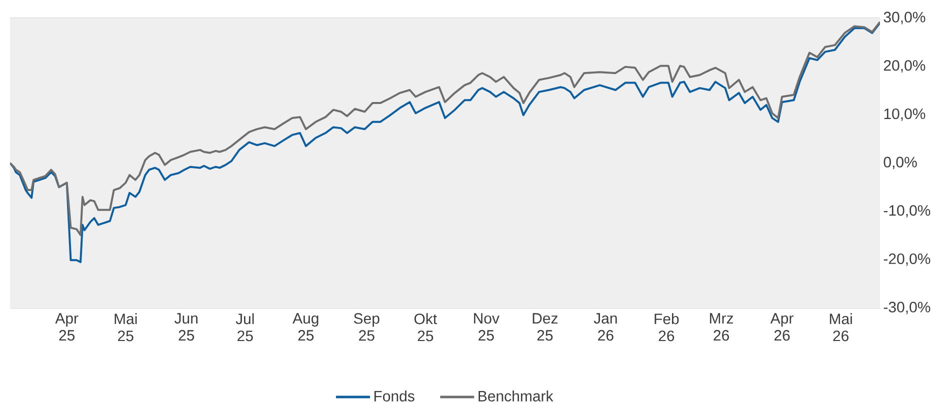 This screenshot has width=947, height=403. What do you see at coordinates (905, 114) in the screenshot?
I see `y-tick-label: 10,0%` at bounding box center [905, 114].